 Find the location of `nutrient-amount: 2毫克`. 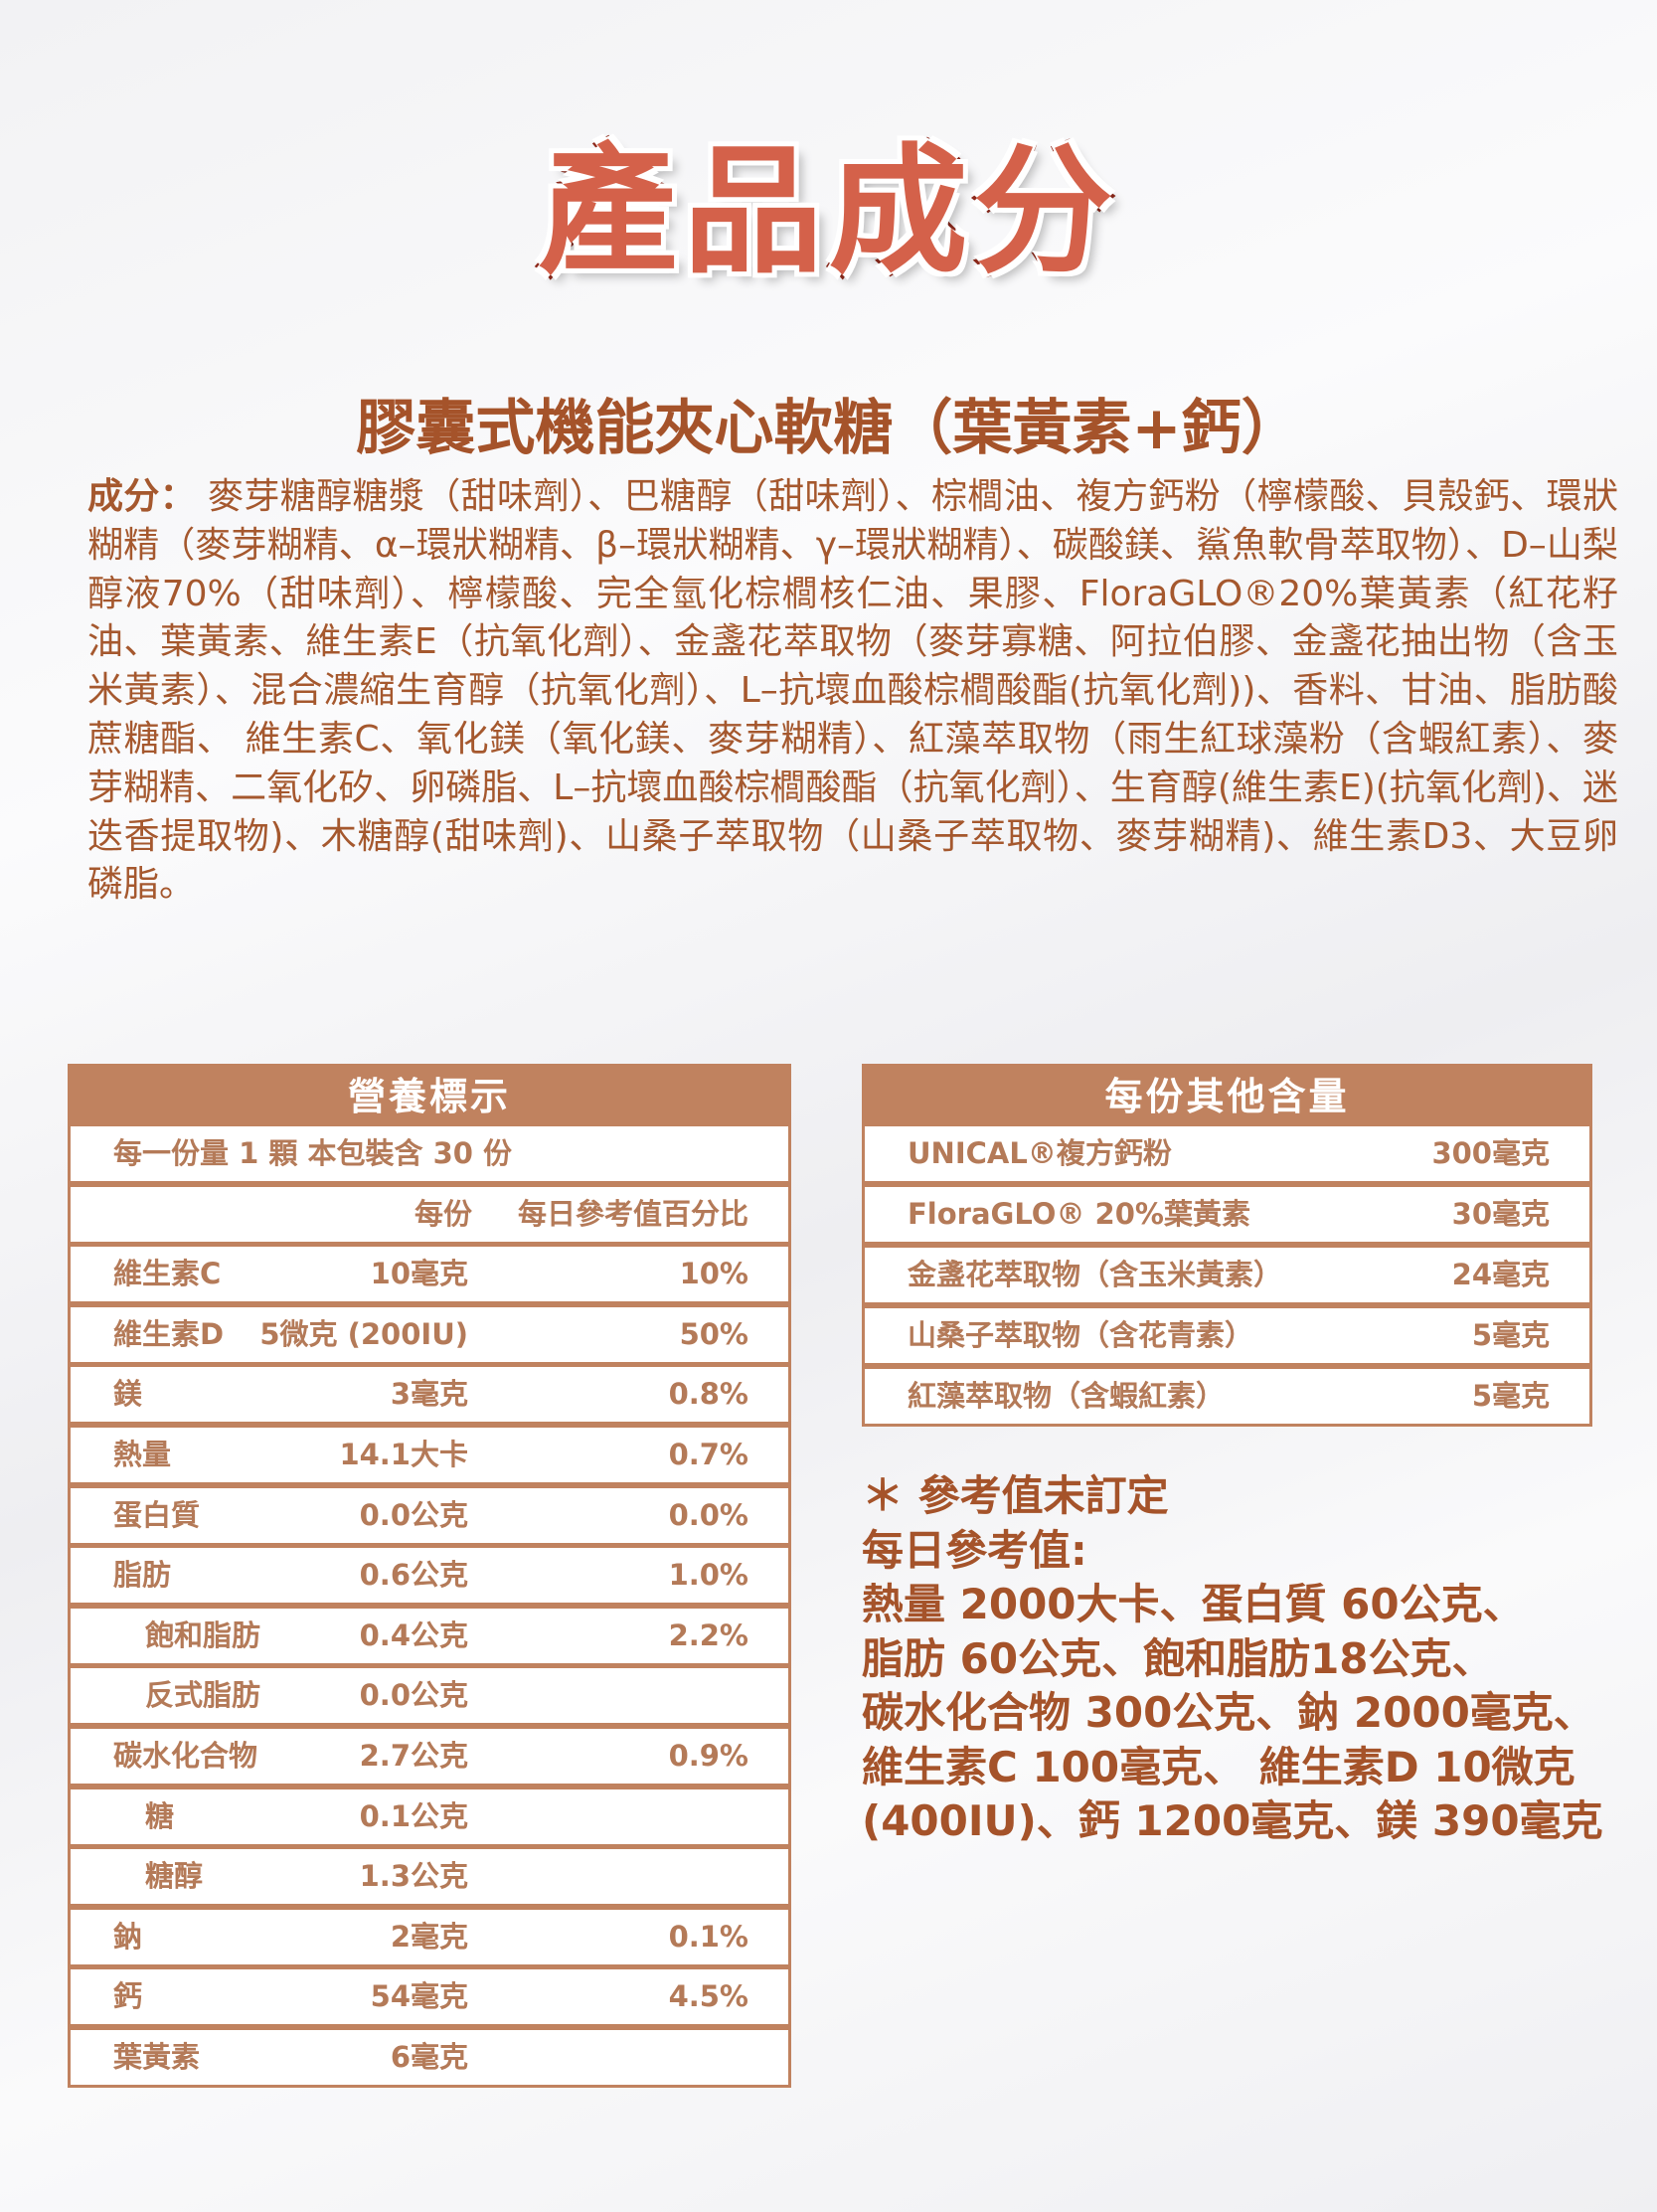

nutrient-amount: 2毫克 is located at coordinates (429, 1936).